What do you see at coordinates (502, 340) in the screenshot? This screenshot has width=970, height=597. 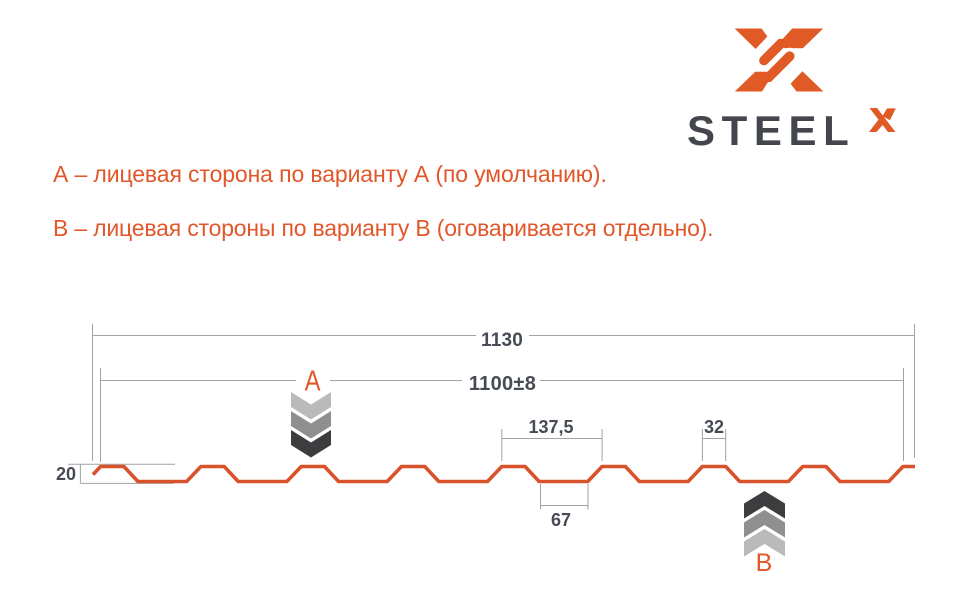 I see `svg-text: 1130` at bounding box center [502, 340].